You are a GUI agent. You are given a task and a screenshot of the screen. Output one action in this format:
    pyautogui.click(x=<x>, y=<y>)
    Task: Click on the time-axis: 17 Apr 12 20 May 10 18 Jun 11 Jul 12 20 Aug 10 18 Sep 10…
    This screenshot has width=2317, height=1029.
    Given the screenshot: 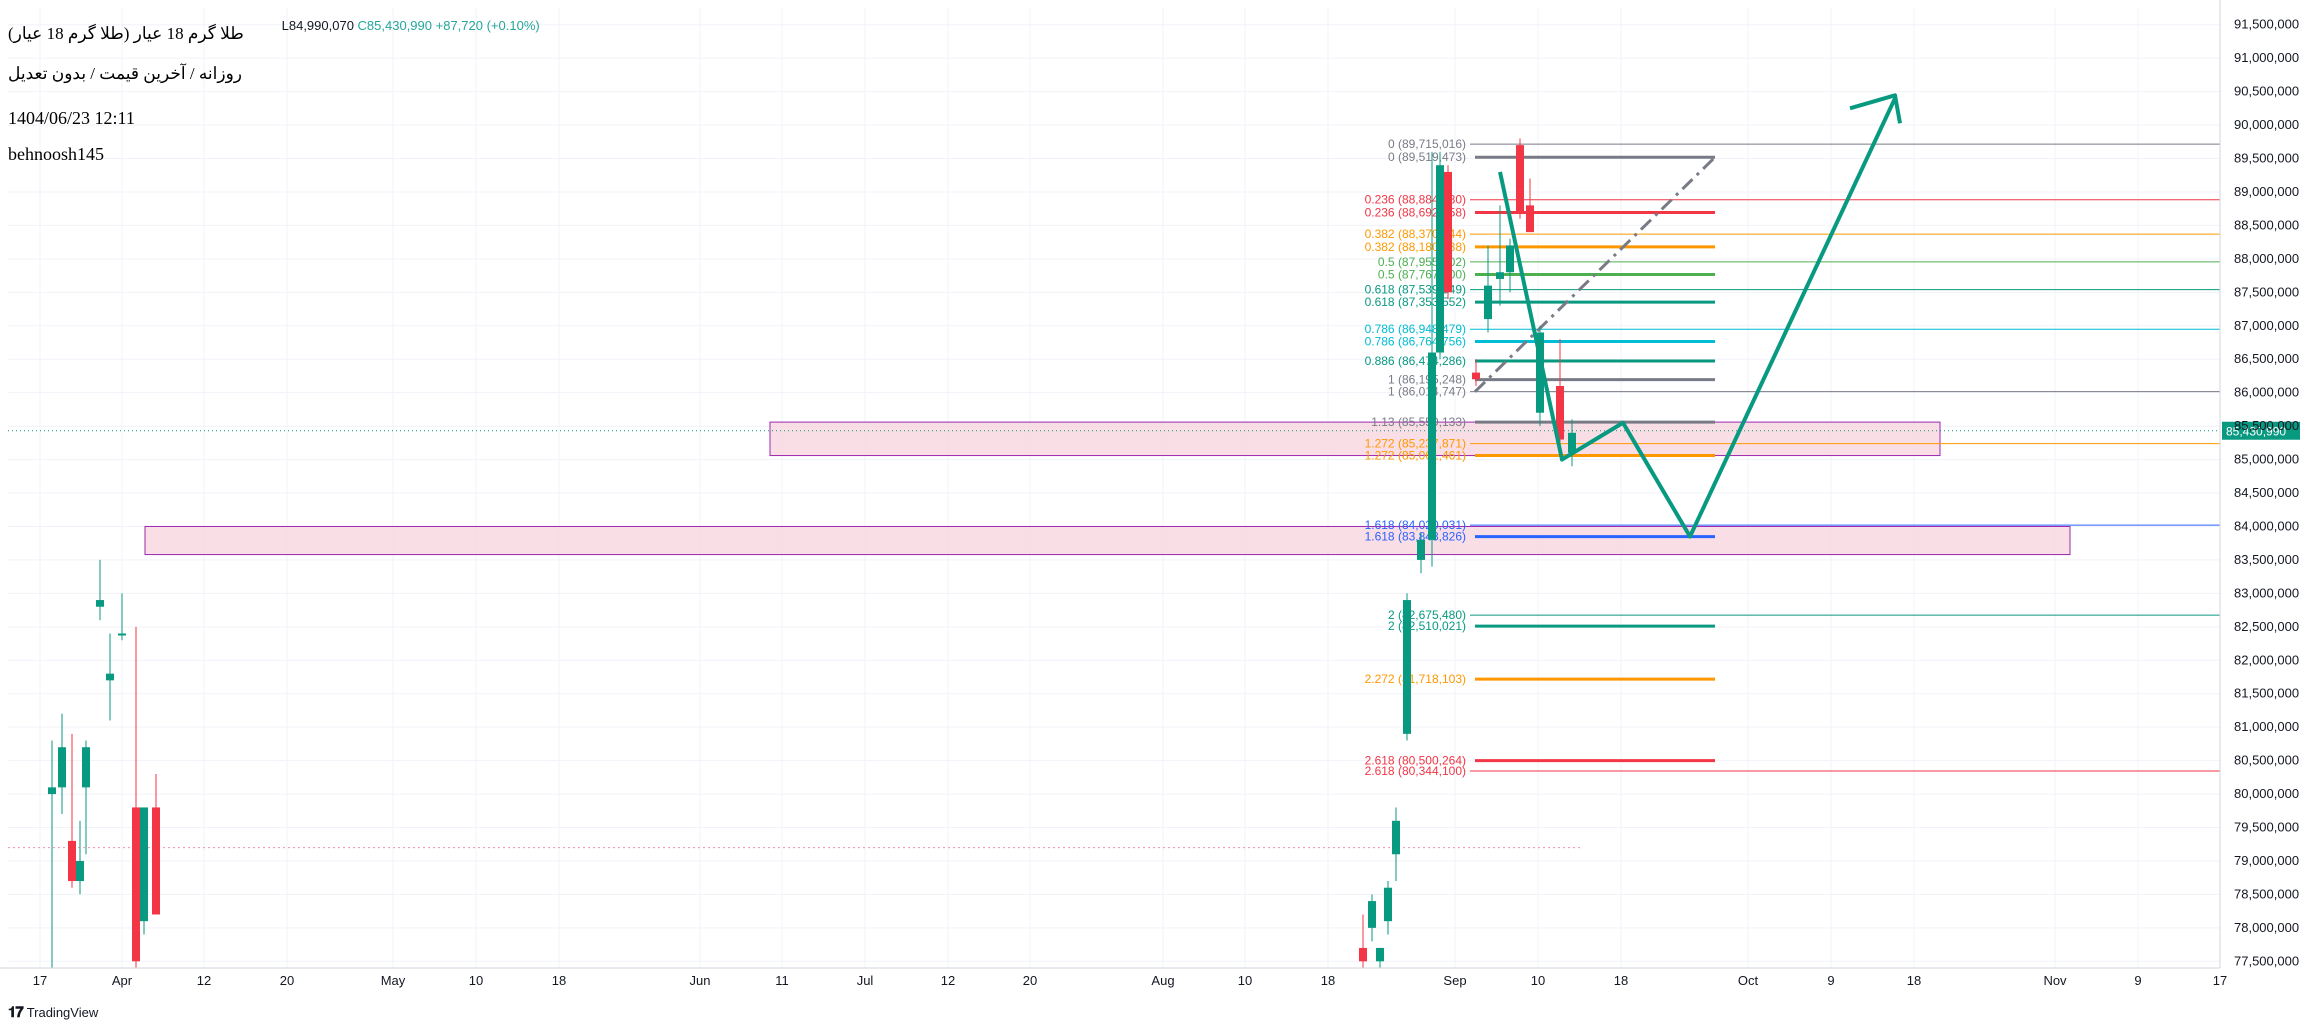 What is the action you would take?
    pyautogui.click(x=1113, y=977)
    